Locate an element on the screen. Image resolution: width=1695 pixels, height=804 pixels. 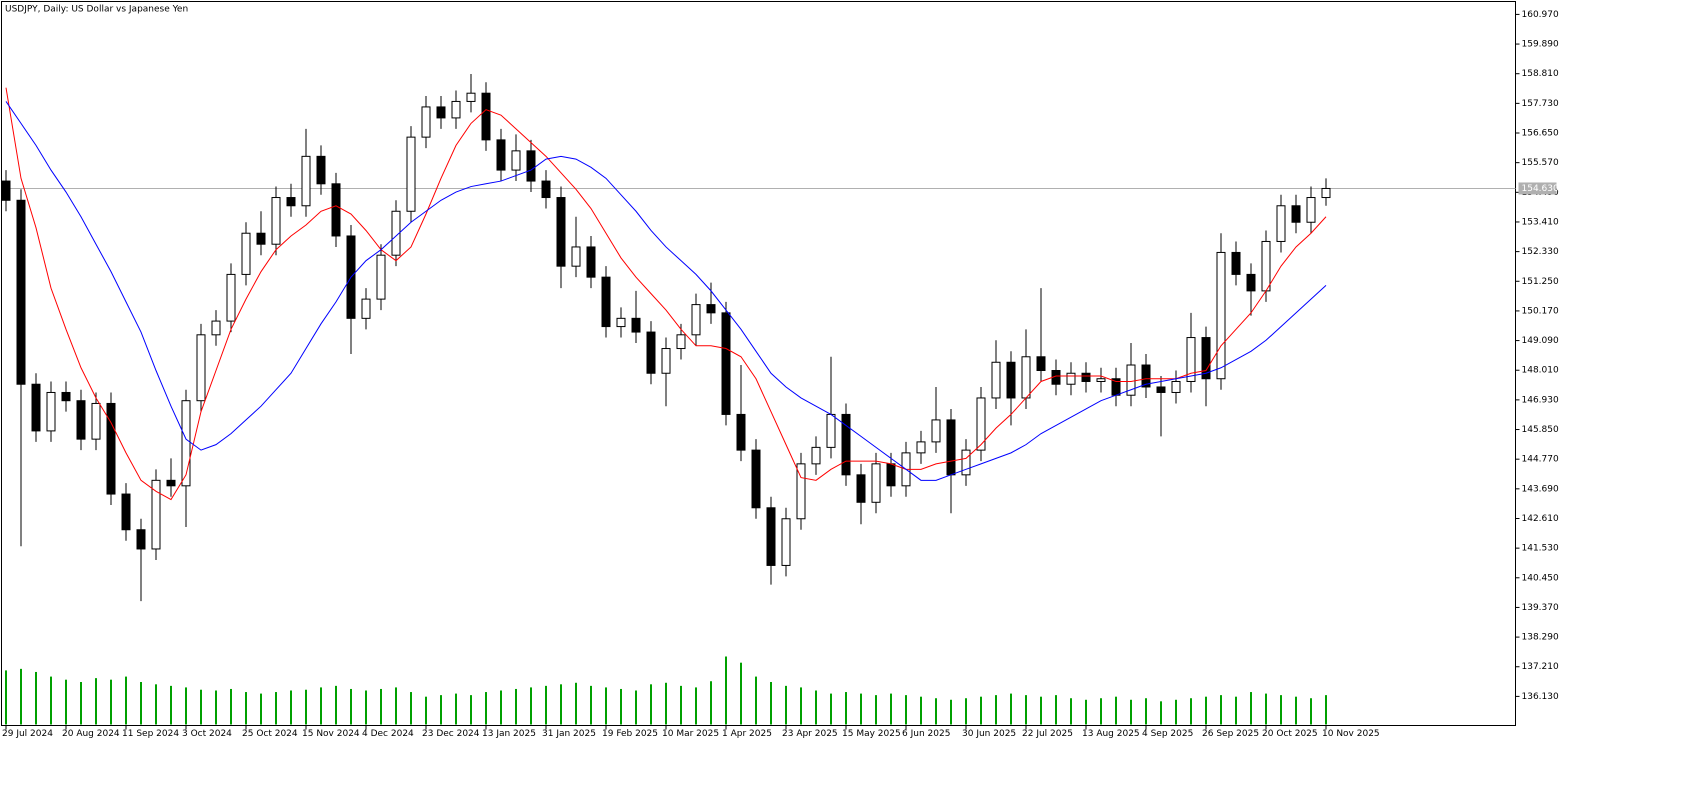
x-tick-label: 4 Dec 2024 is located at coordinates (388, 734).